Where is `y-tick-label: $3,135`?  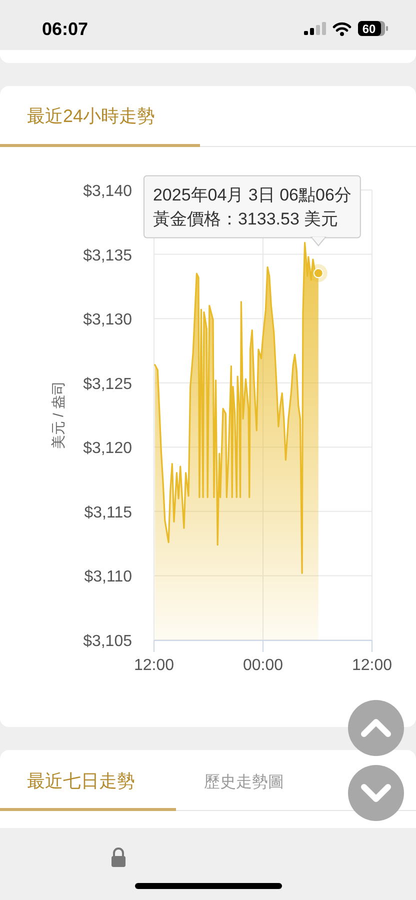 y-tick-label: $3,135 is located at coordinates (107, 255).